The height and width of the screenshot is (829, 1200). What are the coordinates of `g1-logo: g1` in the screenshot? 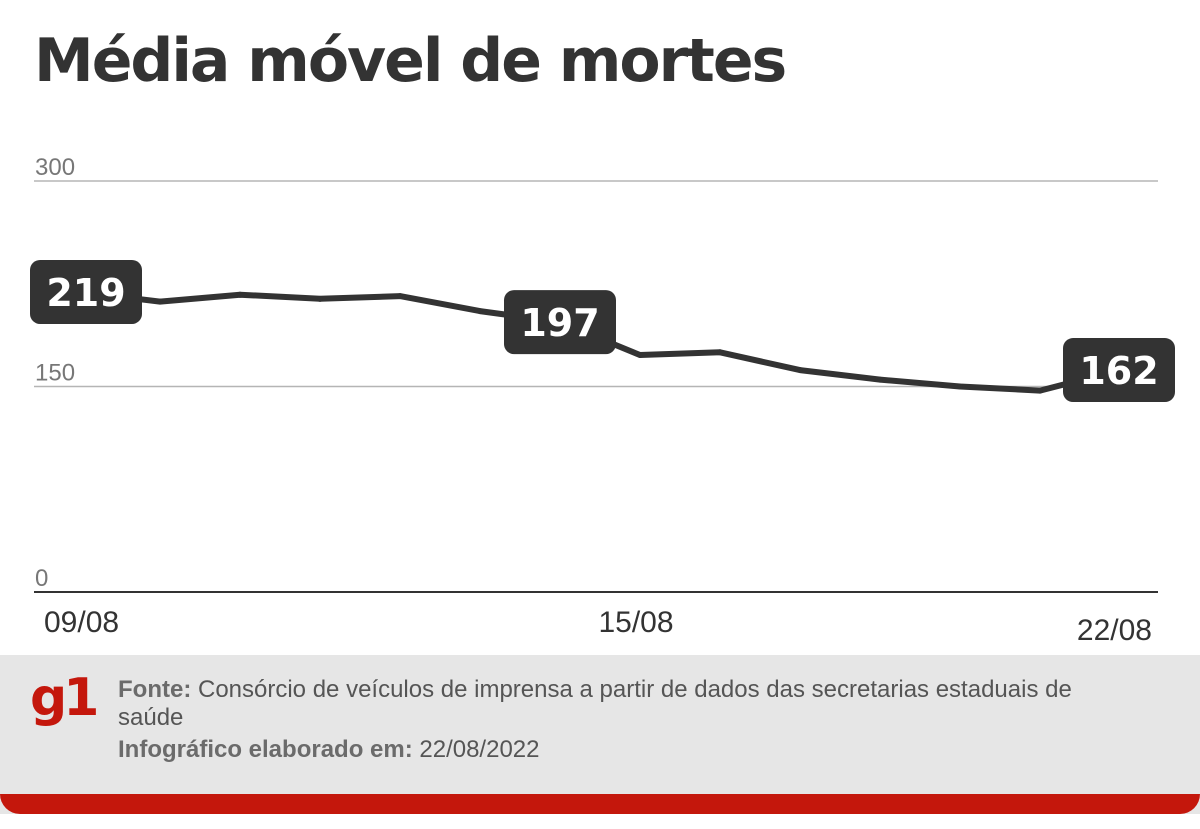 It's located at (64, 698).